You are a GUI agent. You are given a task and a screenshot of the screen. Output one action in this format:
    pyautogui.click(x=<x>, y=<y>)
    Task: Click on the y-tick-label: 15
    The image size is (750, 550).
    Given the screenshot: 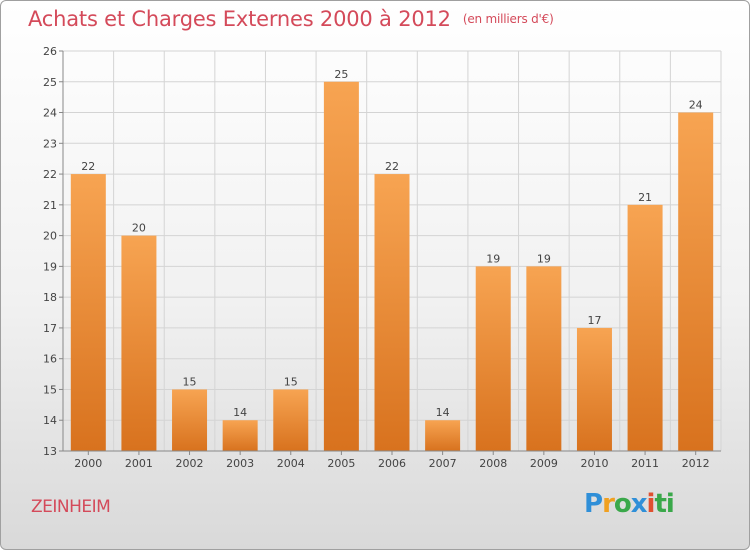 What is the action you would take?
    pyautogui.click(x=50, y=389)
    